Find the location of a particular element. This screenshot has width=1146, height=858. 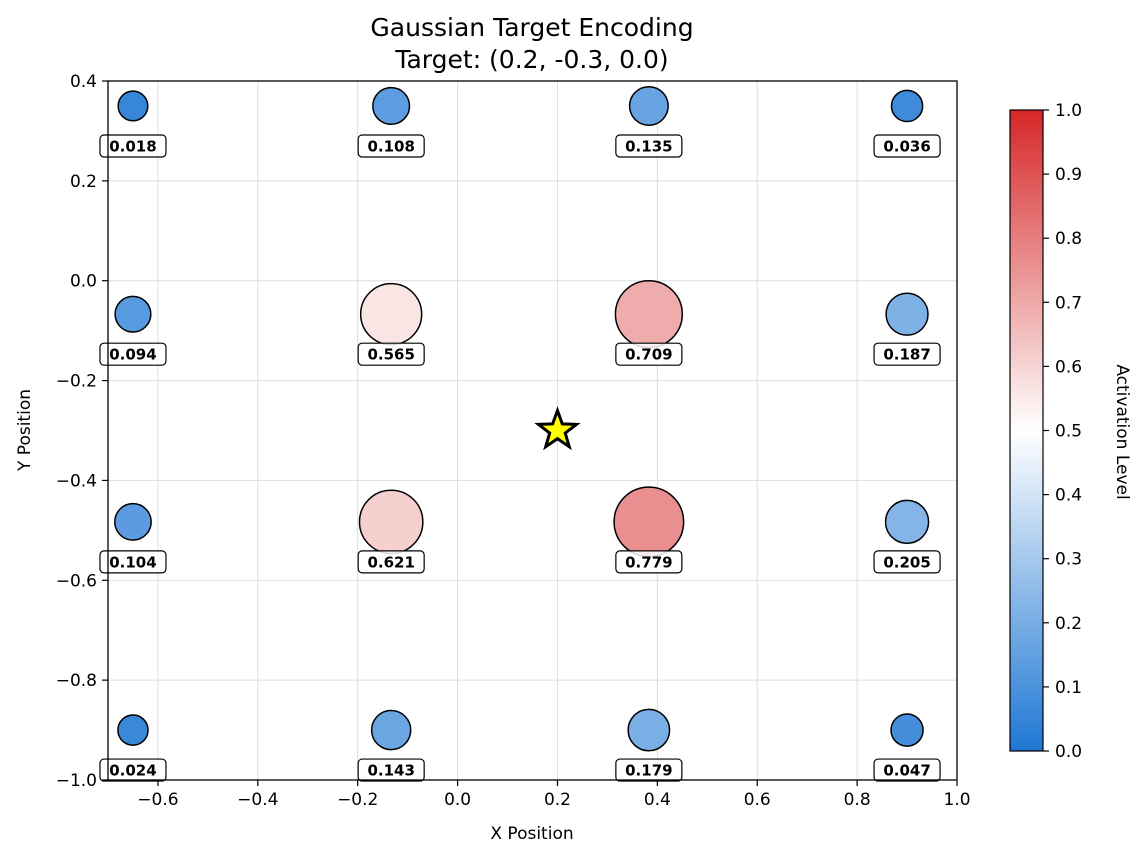

colorbar-tick-label: 0.6 is located at coordinates (1068, 367).